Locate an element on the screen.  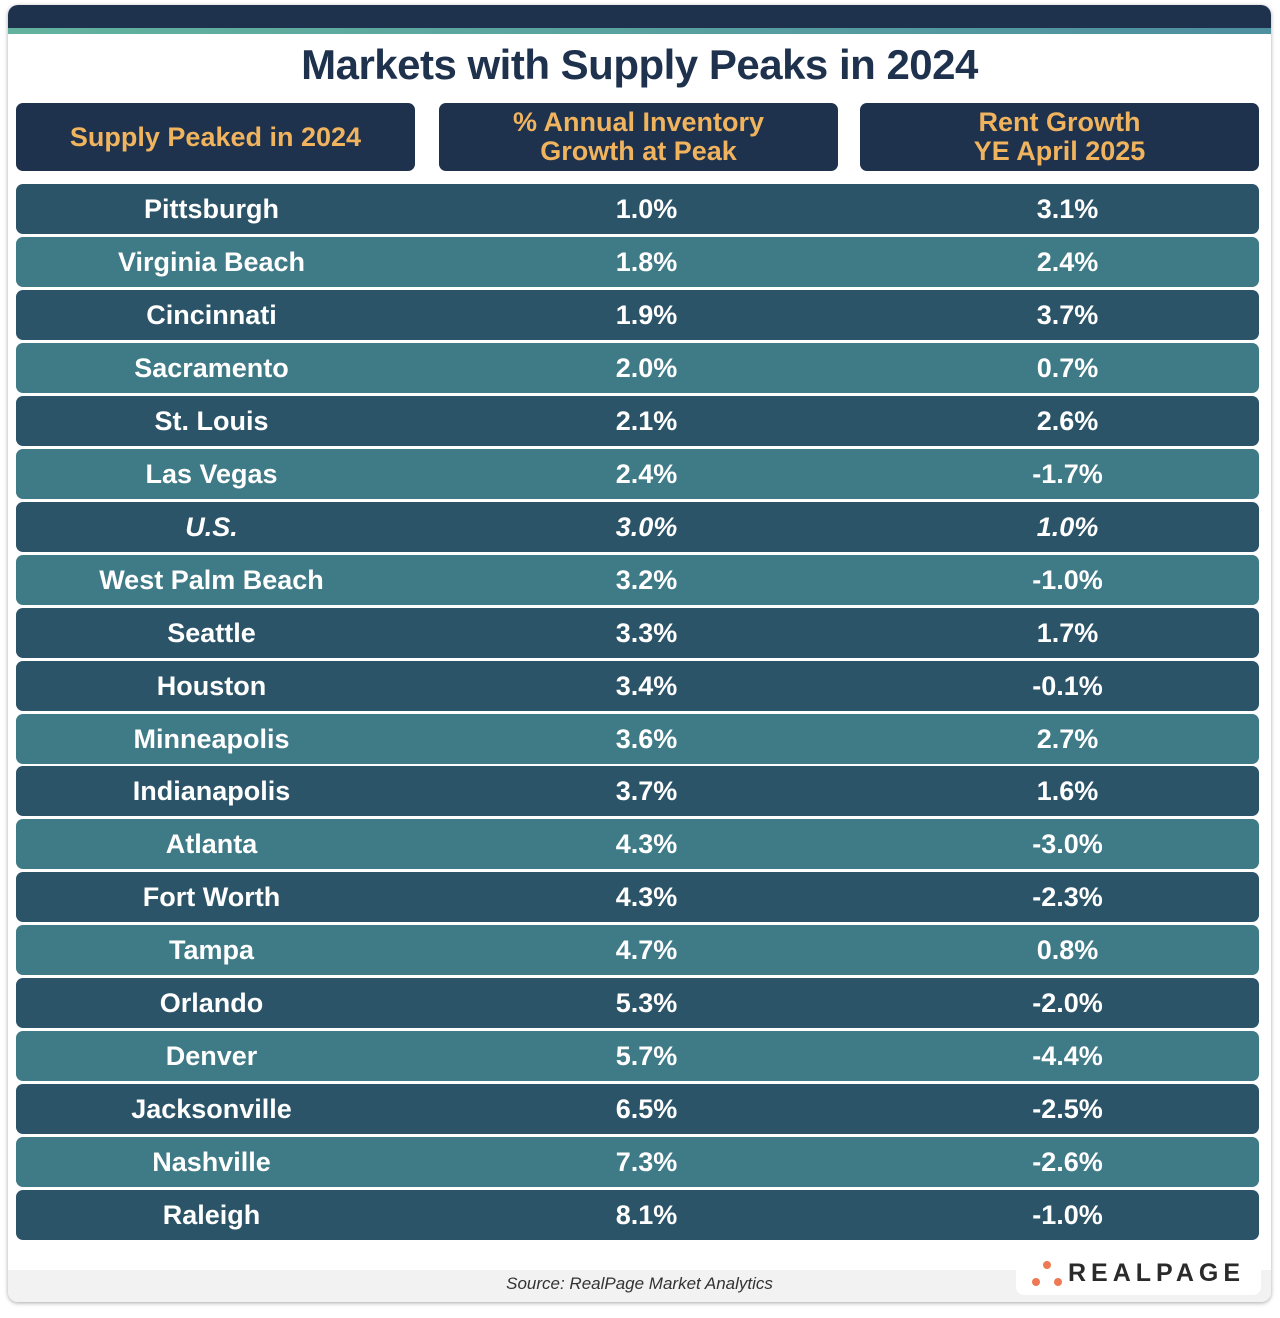
market-cell: Orlando is located at coordinates (211, 1003).